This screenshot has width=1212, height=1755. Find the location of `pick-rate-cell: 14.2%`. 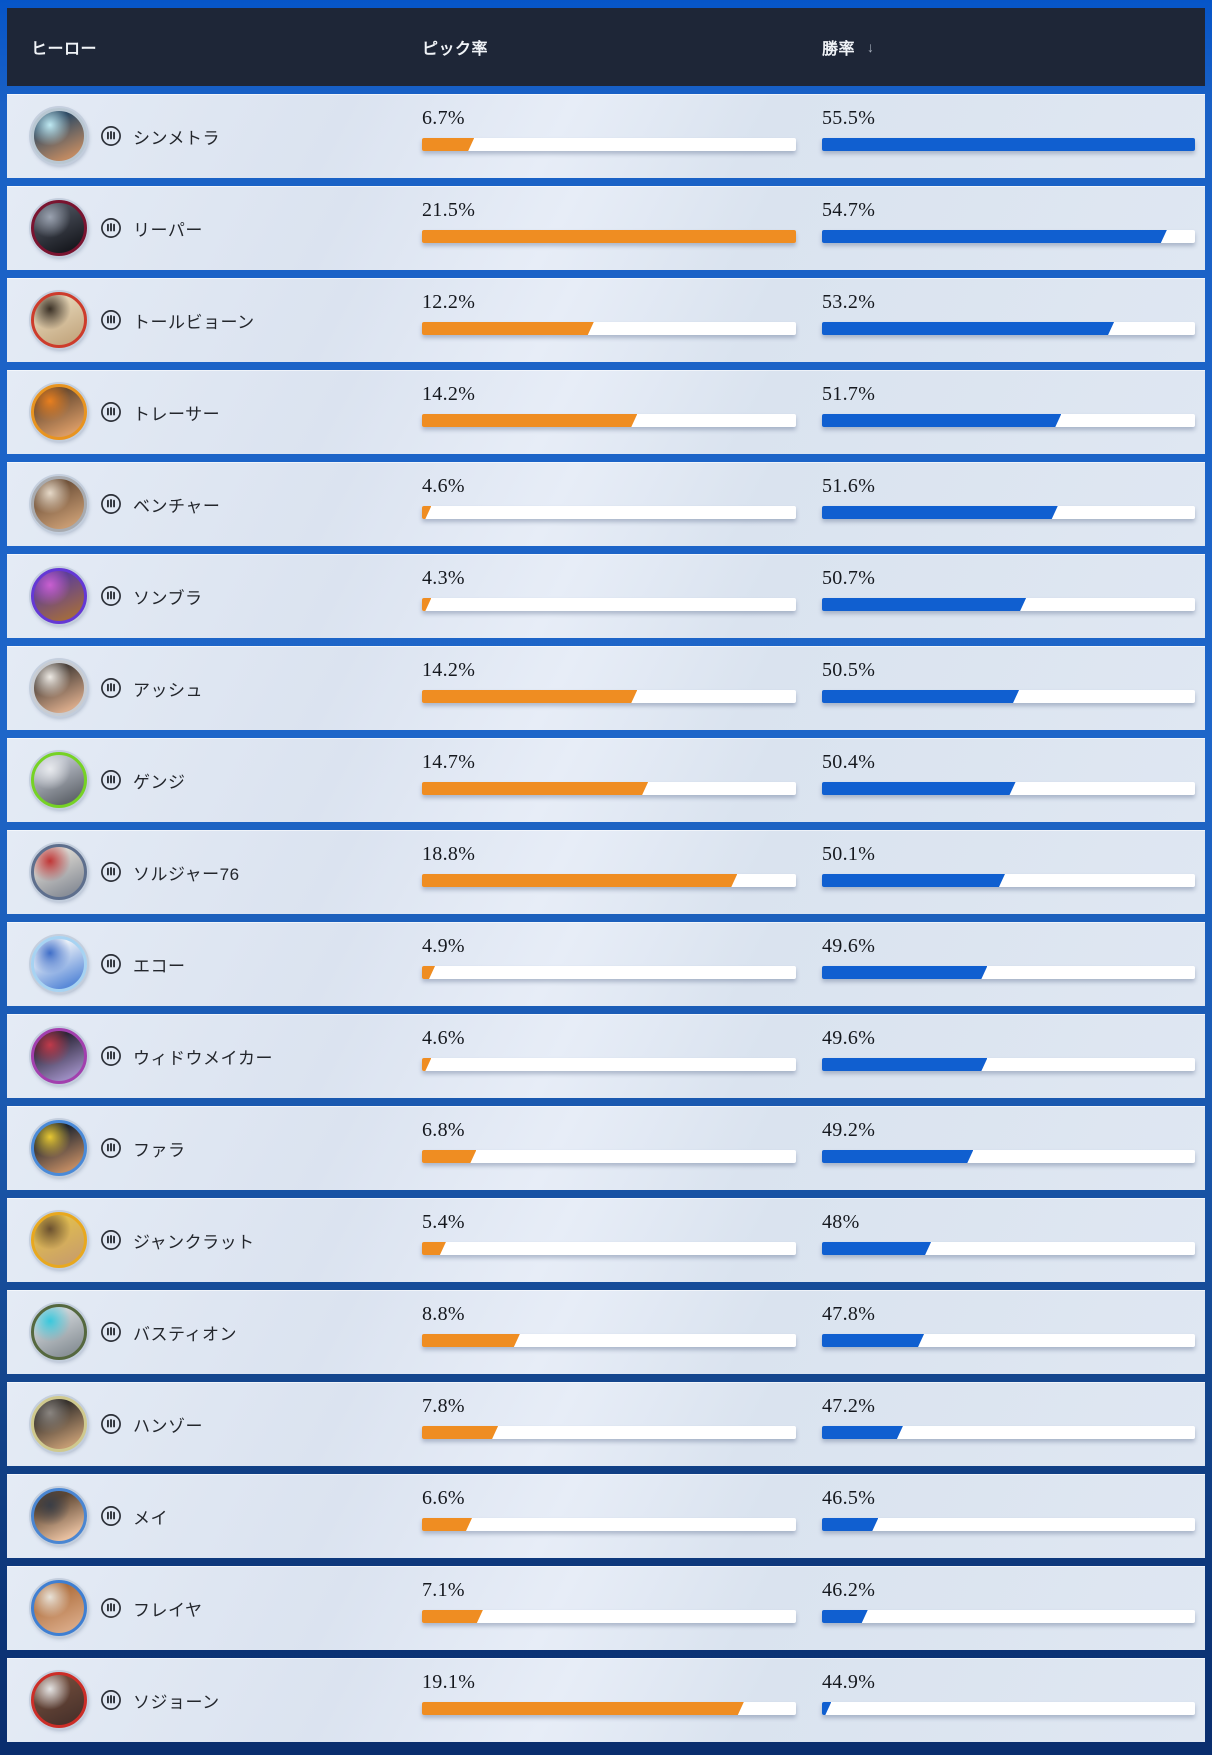

pick-rate-cell: 14.2% is located at coordinates (622, 398).